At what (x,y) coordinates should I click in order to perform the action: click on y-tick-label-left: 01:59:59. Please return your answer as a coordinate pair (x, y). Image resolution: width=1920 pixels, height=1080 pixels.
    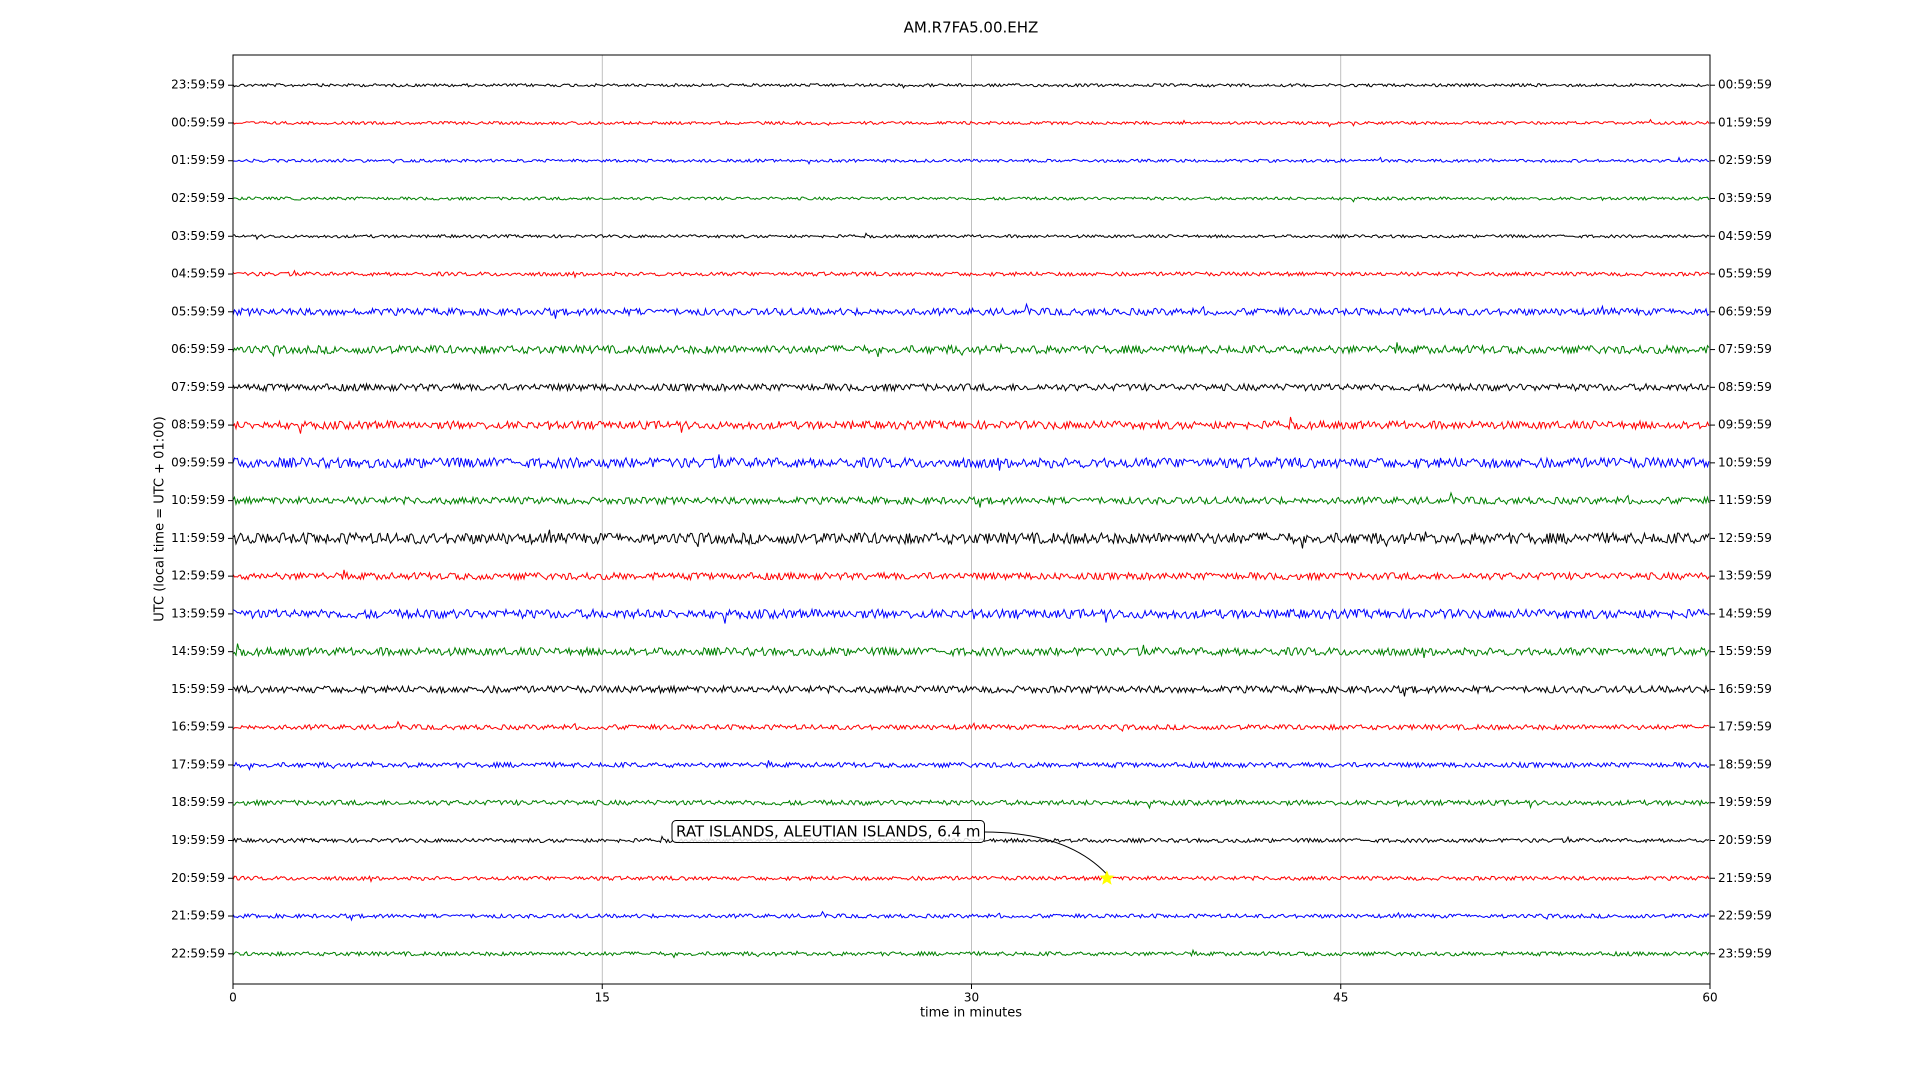
    Looking at the image, I should click on (198, 160).